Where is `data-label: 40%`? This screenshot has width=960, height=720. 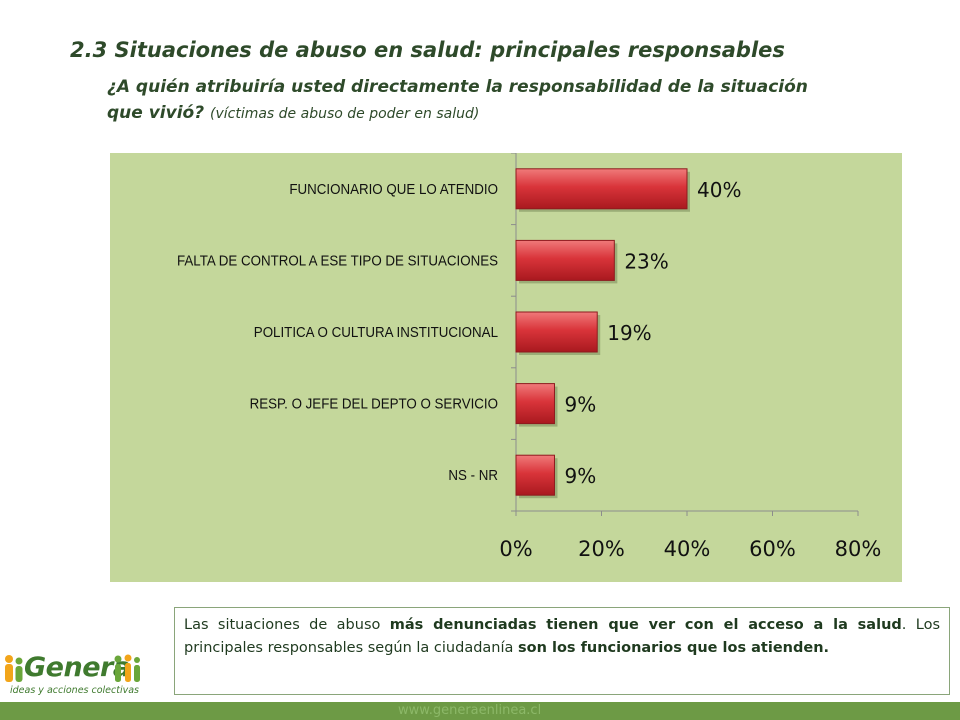
data-label: 40% is located at coordinates (719, 190).